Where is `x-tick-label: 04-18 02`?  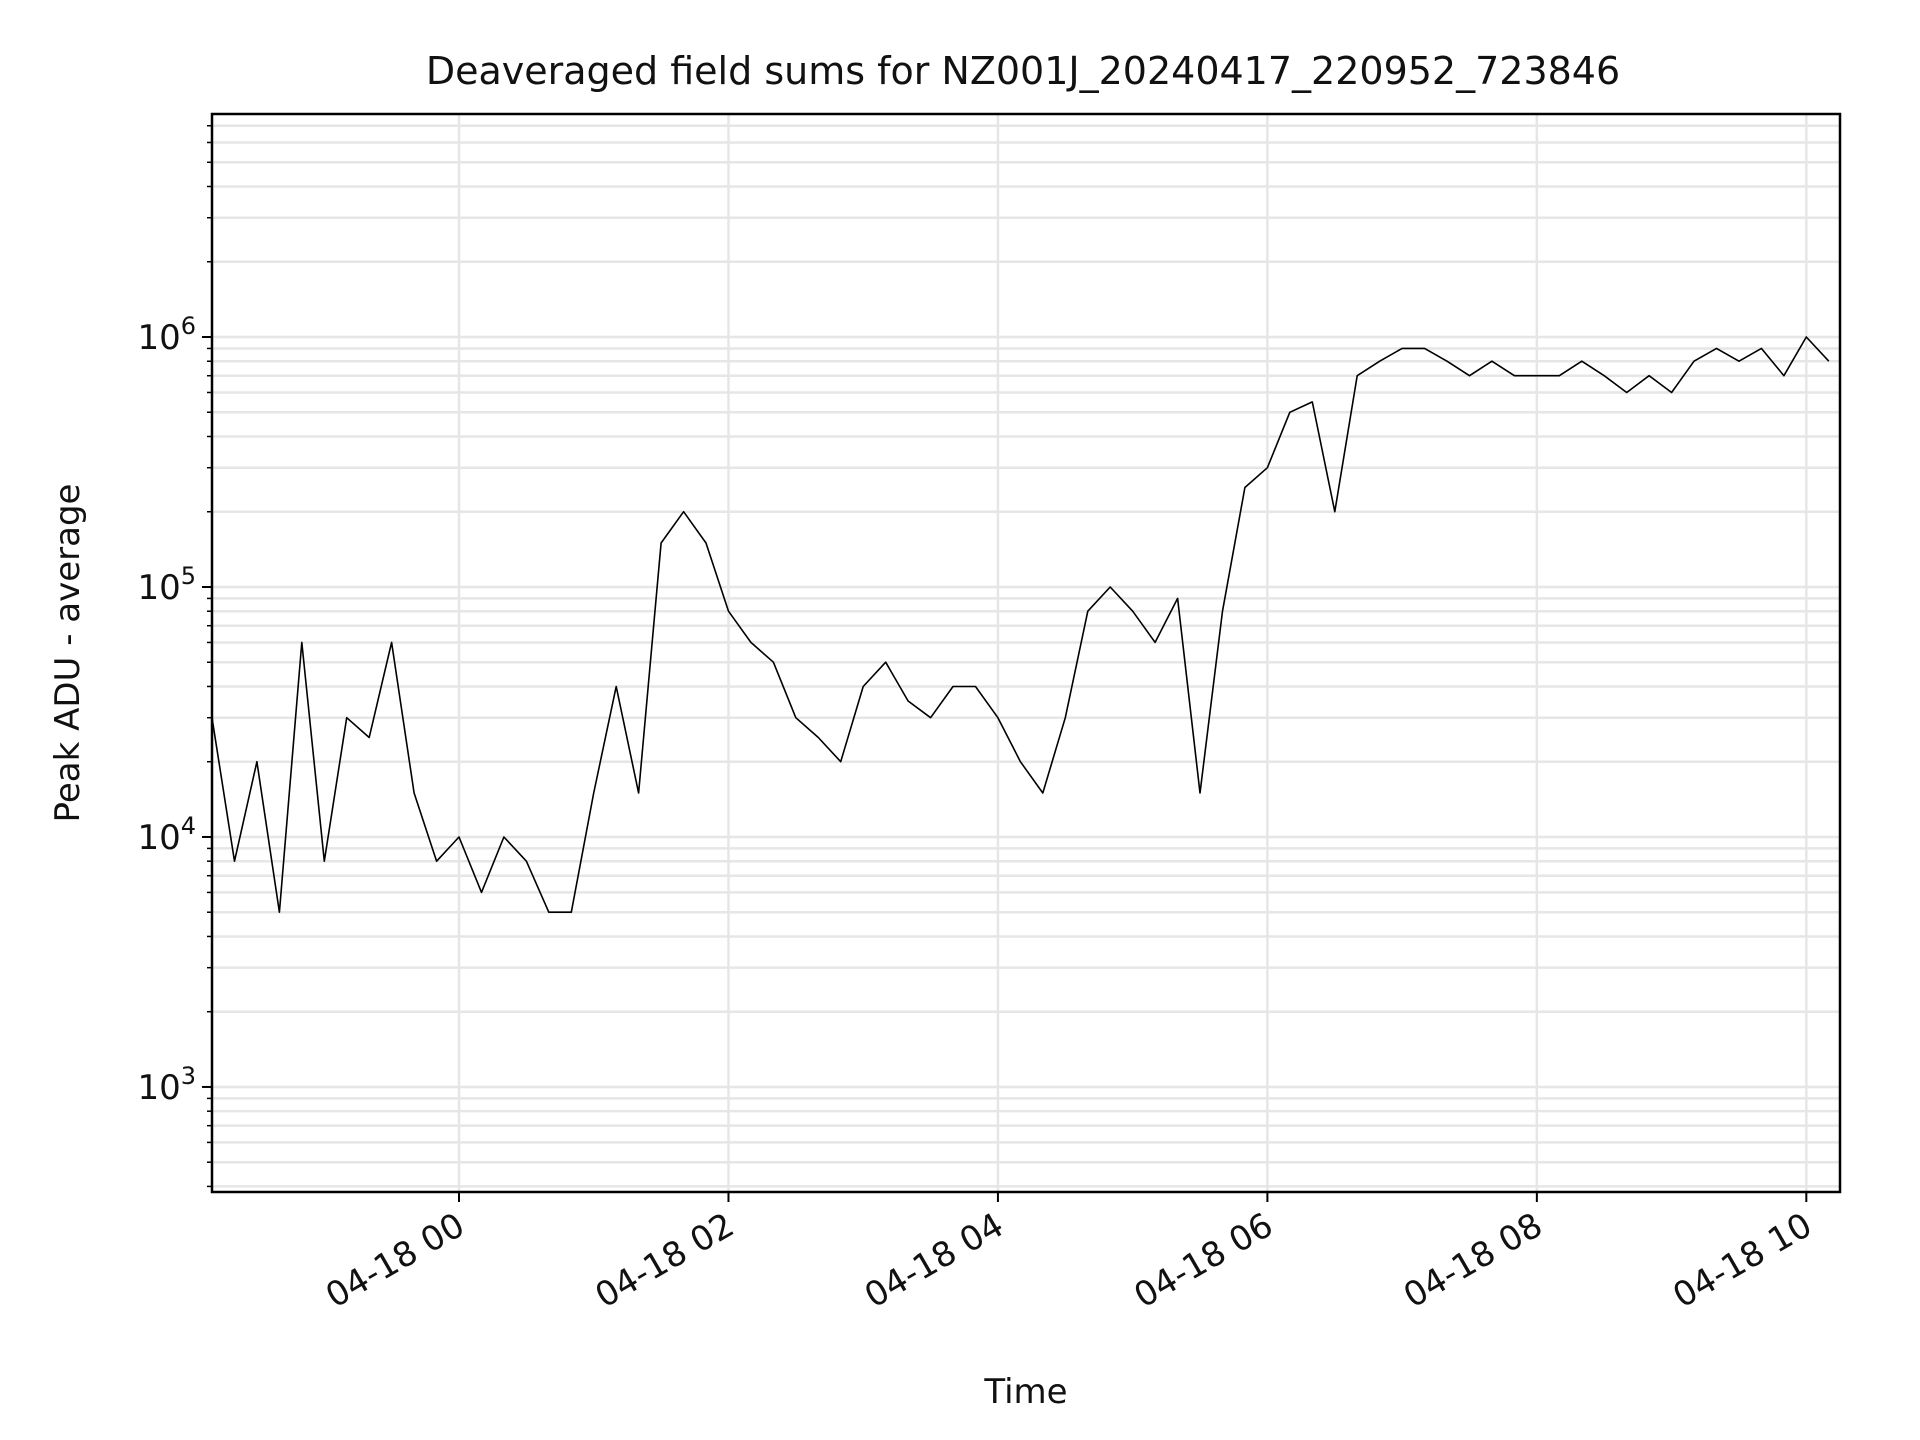 x-tick-label: 04-18 02 is located at coordinates (665, 1260).